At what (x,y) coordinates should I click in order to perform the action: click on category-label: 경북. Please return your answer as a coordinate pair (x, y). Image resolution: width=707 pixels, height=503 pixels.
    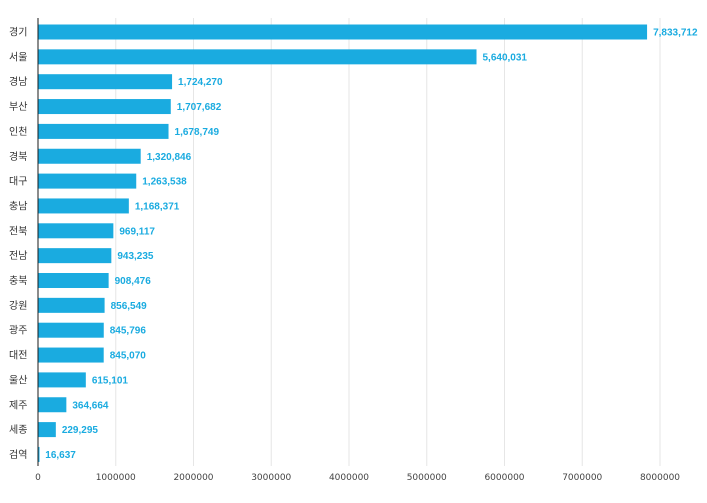
    Looking at the image, I should click on (18, 156).